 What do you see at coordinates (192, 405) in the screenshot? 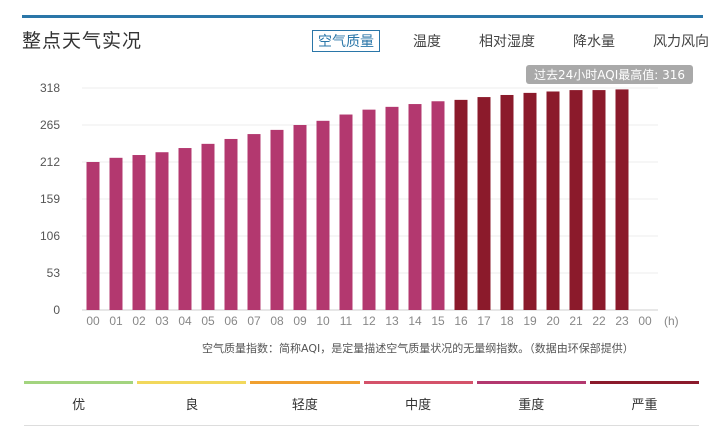
I see `legend-label: 良` at bounding box center [192, 405].